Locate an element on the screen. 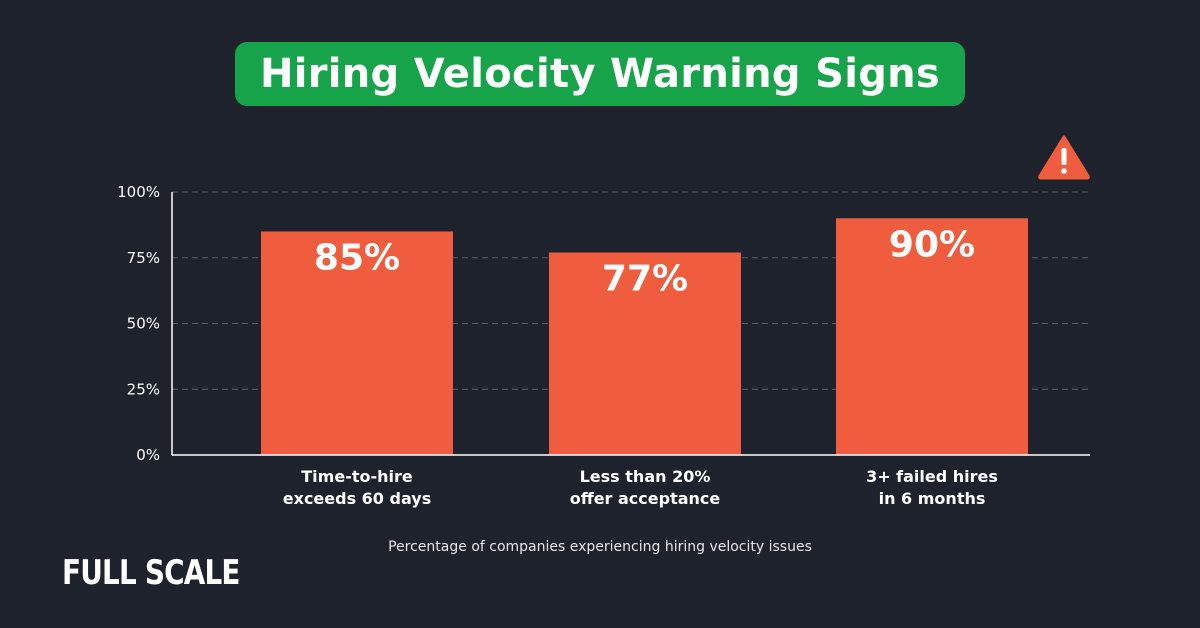 Image resolution: width=1200 pixels, height=628 pixels. brand-logo: FULL SCALE is located at coordinates (151, 573).